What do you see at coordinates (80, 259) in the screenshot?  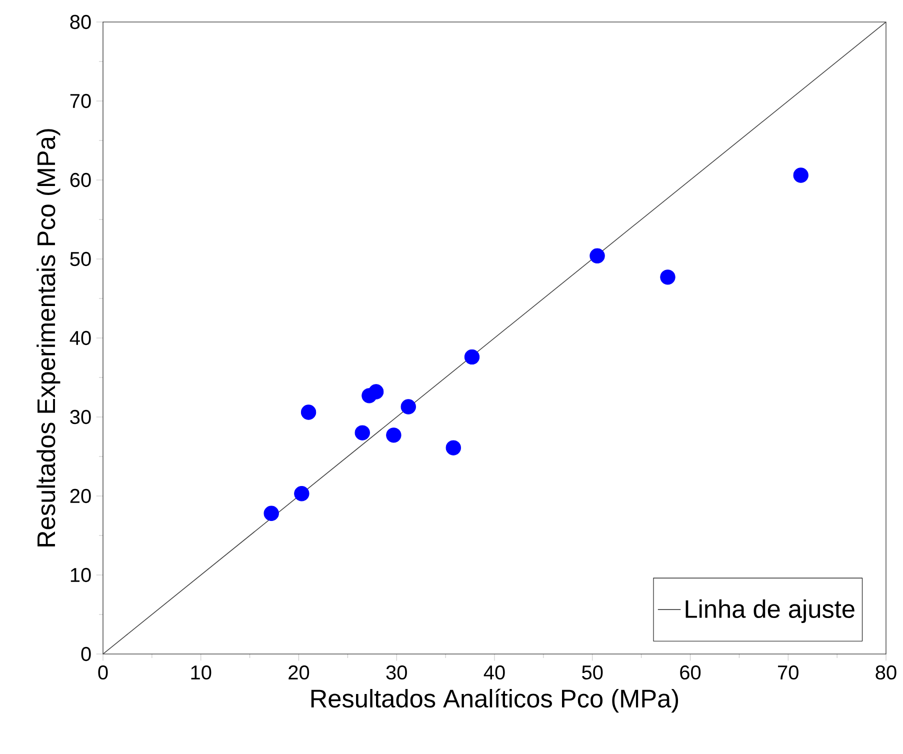 I see `y-tick-label: 50` at bounding box center [80, 259].